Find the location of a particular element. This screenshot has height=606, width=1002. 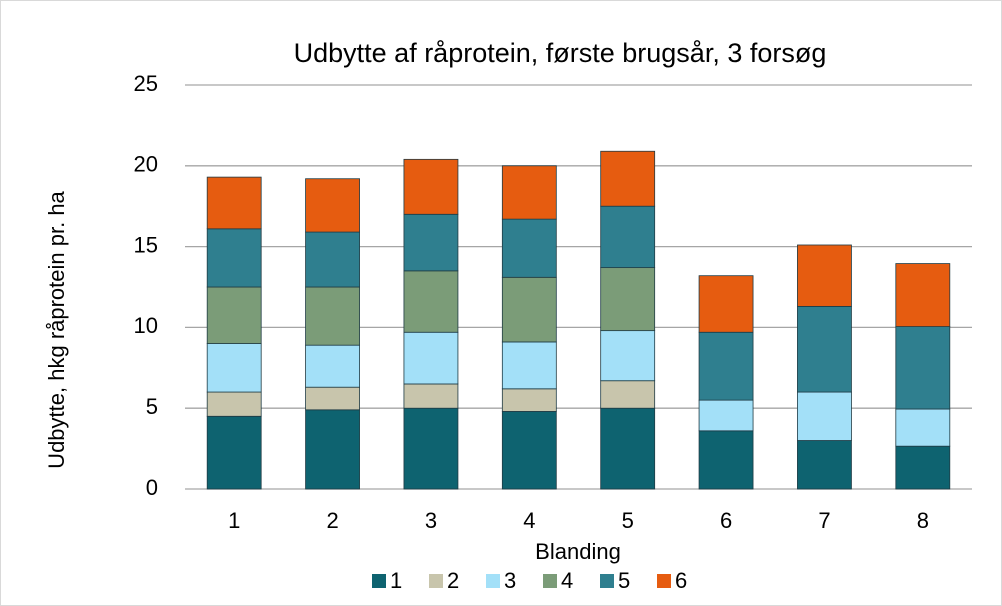

y-tick-label: 20 is located at coordinates (146, 164).